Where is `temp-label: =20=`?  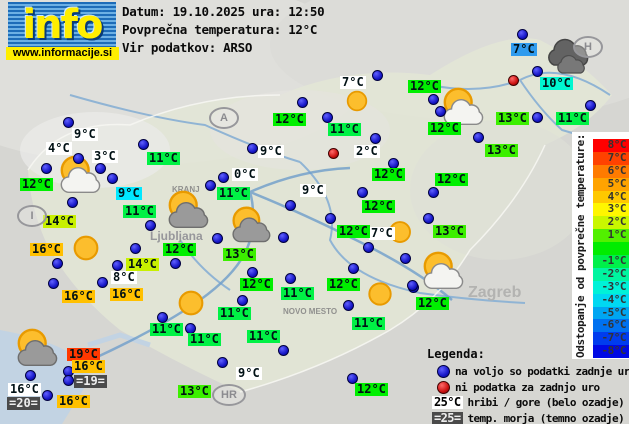
temp-label: =20= is located at coordinates (23, 403).